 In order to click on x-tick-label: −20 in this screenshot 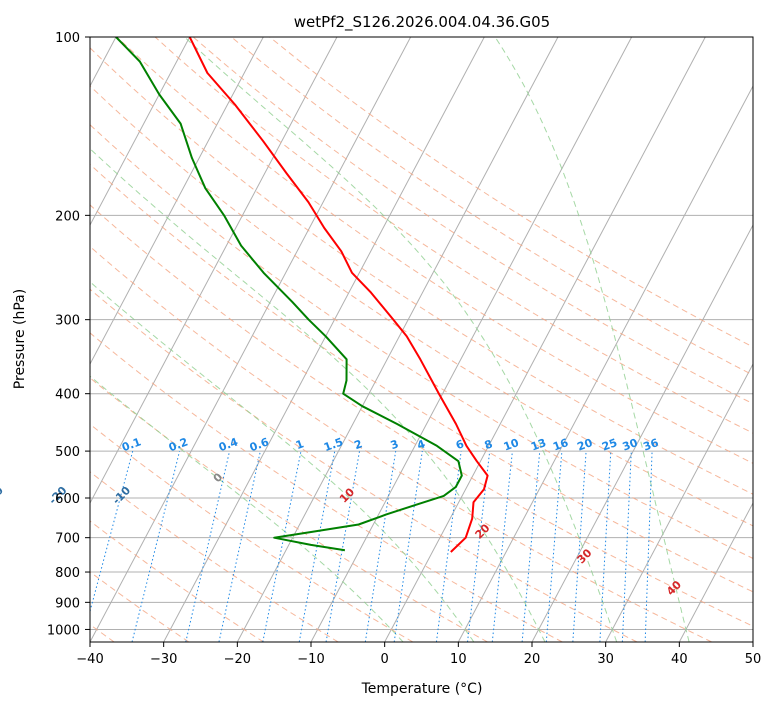, I will do `click(237, 659)`.